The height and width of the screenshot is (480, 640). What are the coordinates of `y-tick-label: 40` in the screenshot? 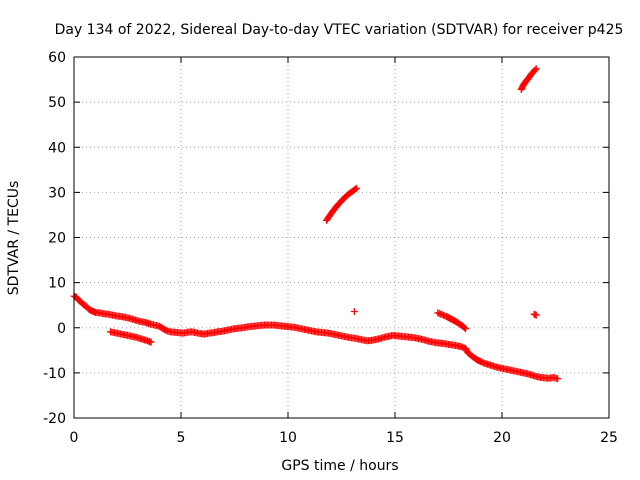 It's located at (57, 148).